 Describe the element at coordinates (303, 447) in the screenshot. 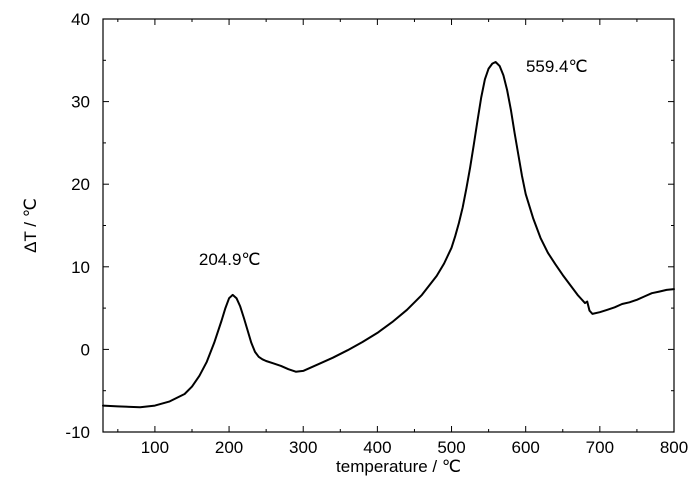

I see `x-tick-label: 300` at that location.